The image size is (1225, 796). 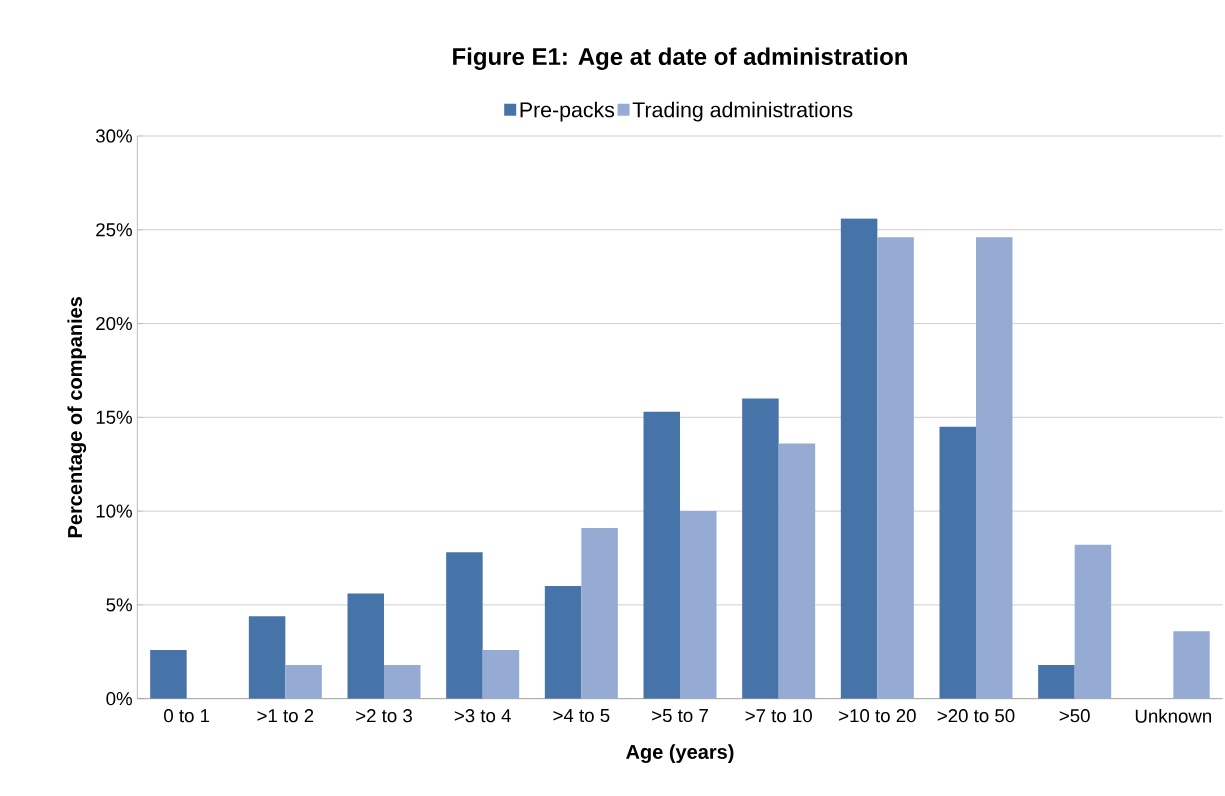 What do you see at coordinates (77, 417) in the screenshot?
I see `y-axis-title: Percentage of companies` at bounding box center [77, 417].